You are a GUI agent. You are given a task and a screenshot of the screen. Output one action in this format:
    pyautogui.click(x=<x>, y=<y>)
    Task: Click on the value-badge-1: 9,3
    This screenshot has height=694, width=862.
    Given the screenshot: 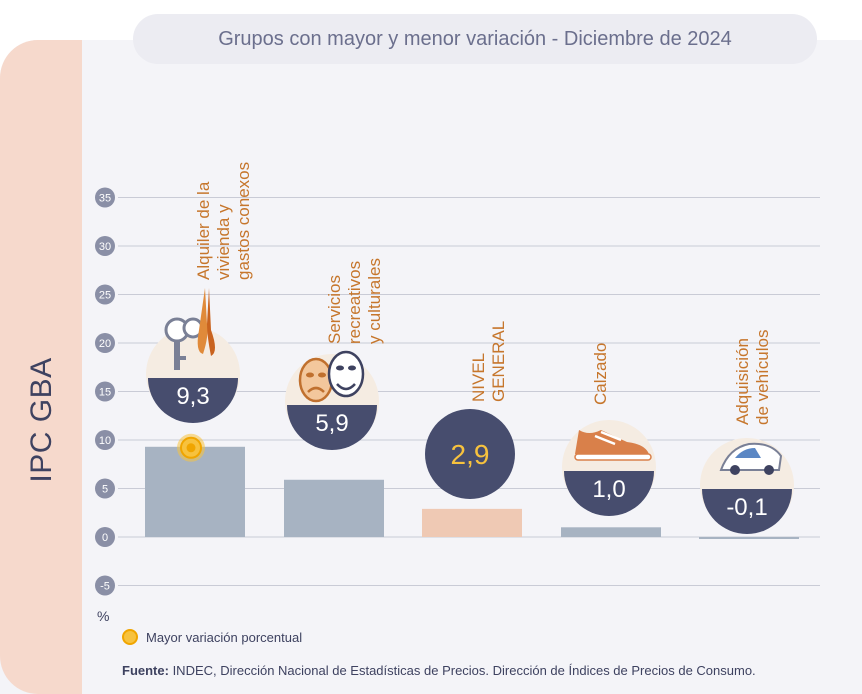 What is the action you would take?
    pyautogui.click(x=193, y=375)
    